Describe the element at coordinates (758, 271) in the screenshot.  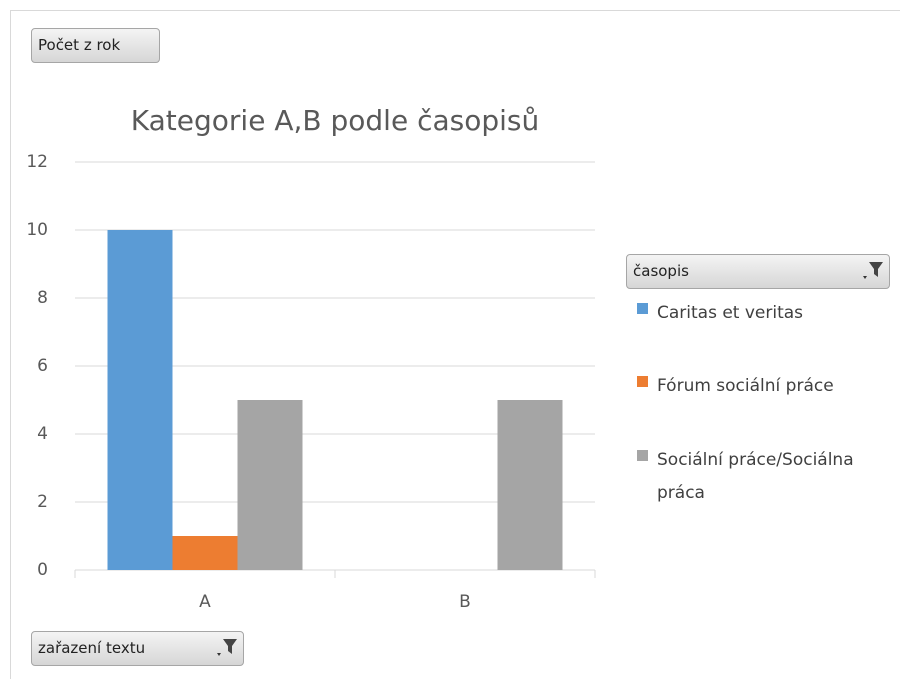
I see `legend-field-button: časopis` at that location.